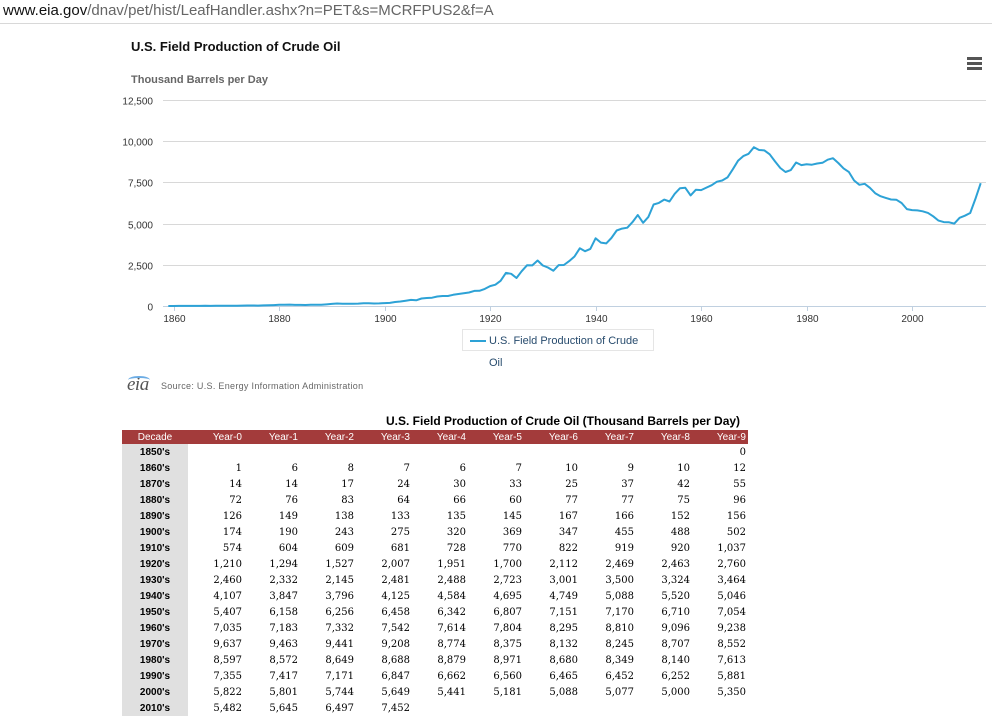 The image size is (992, 723). I want to click on value-cell: 5,801, so click(283, 692).